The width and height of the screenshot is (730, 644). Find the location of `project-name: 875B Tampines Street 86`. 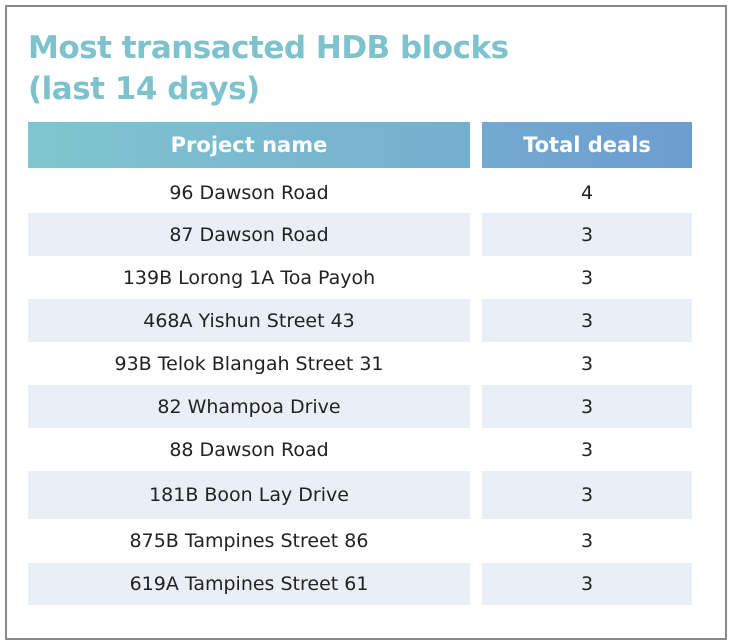

project-name: 875B Tampines Street 86 is located at coordinates (249, 541).